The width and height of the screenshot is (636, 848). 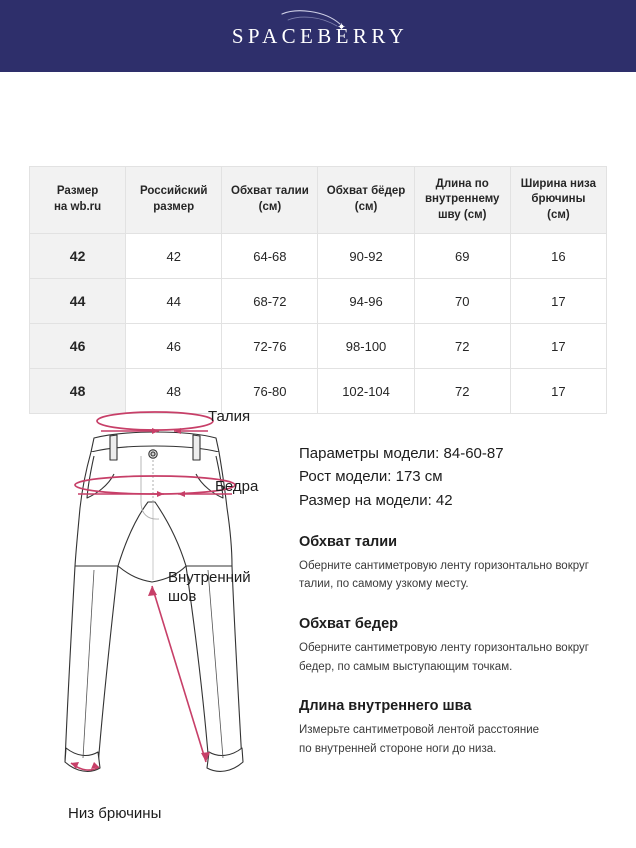 I want to click on col-header-line: внутреннему, so click(x=462, y=199).